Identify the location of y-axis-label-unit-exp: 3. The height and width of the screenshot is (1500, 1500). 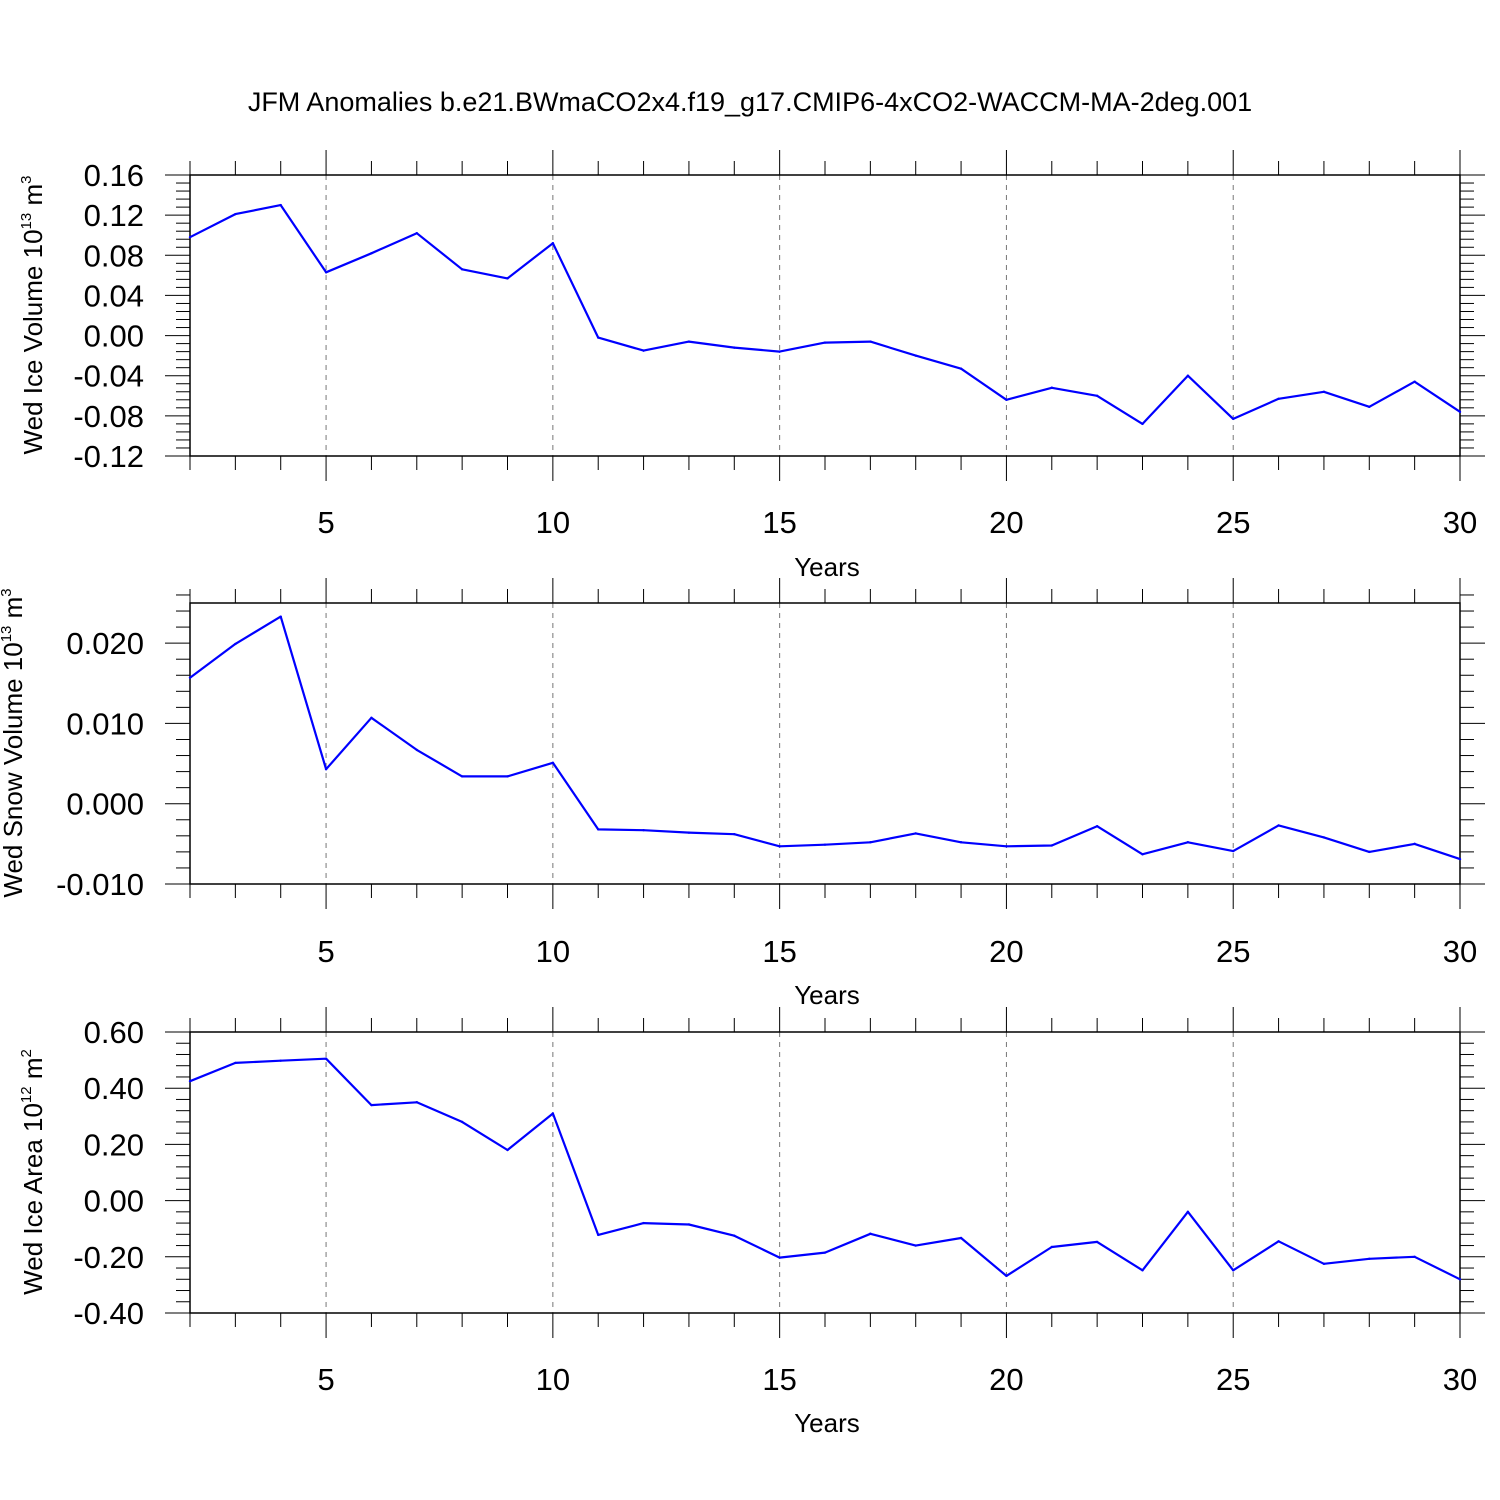
(7, 592).